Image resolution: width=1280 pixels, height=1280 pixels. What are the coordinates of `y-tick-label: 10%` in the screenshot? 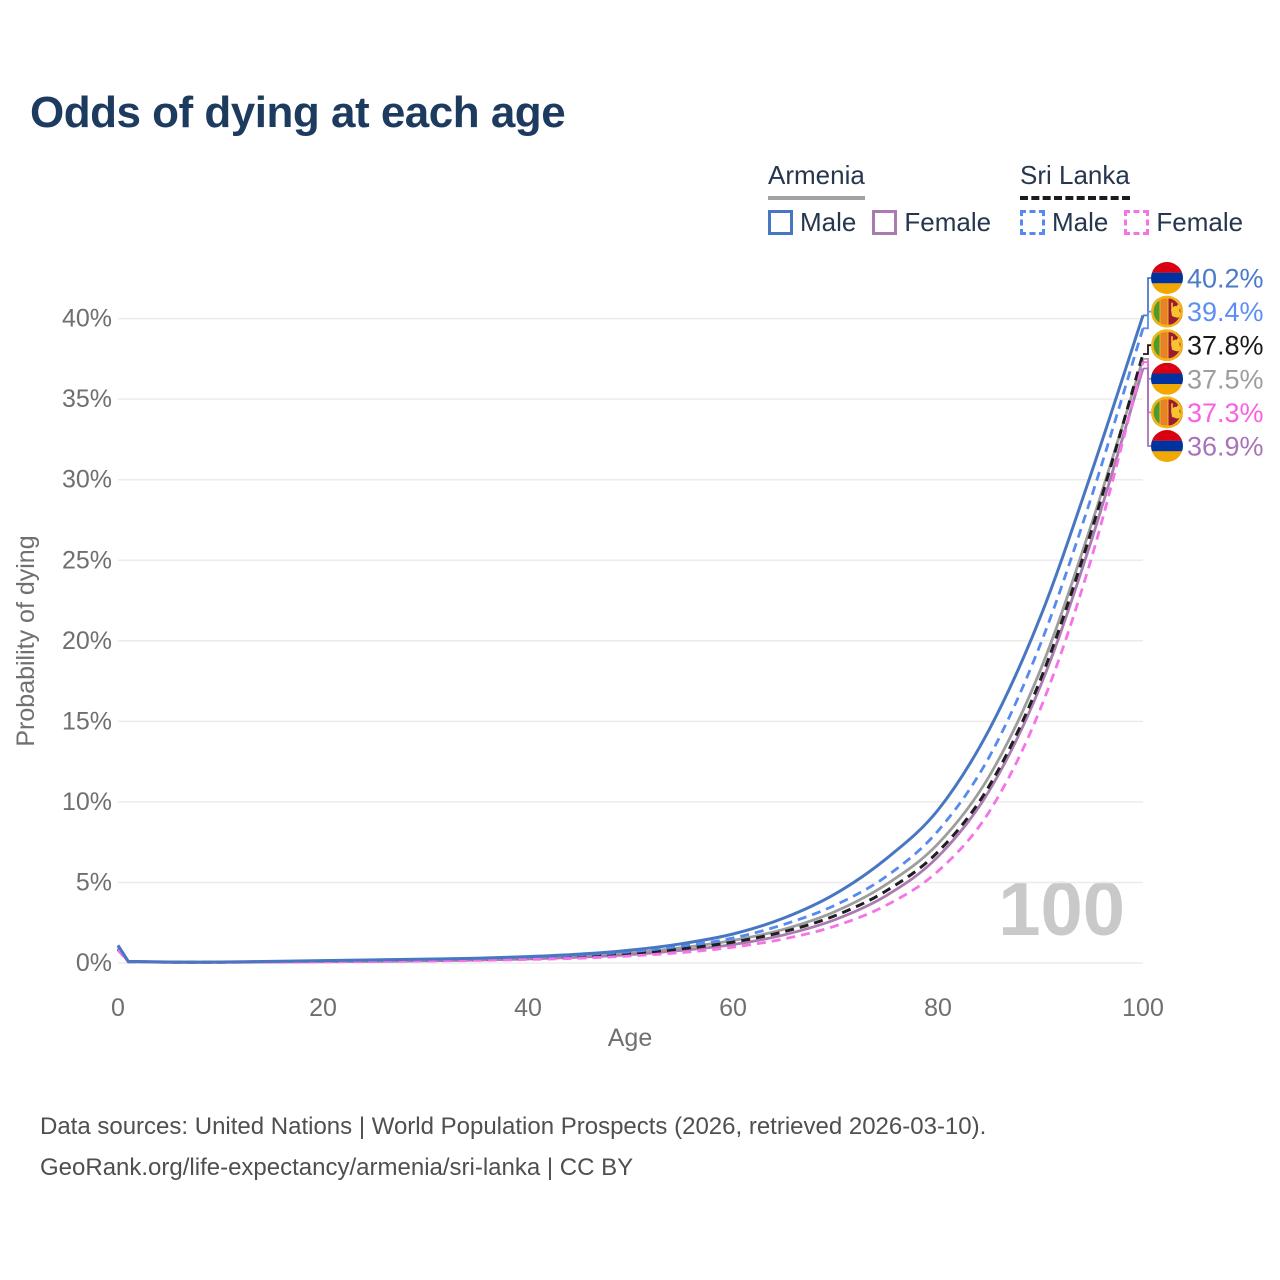 It's located at (87, 802).